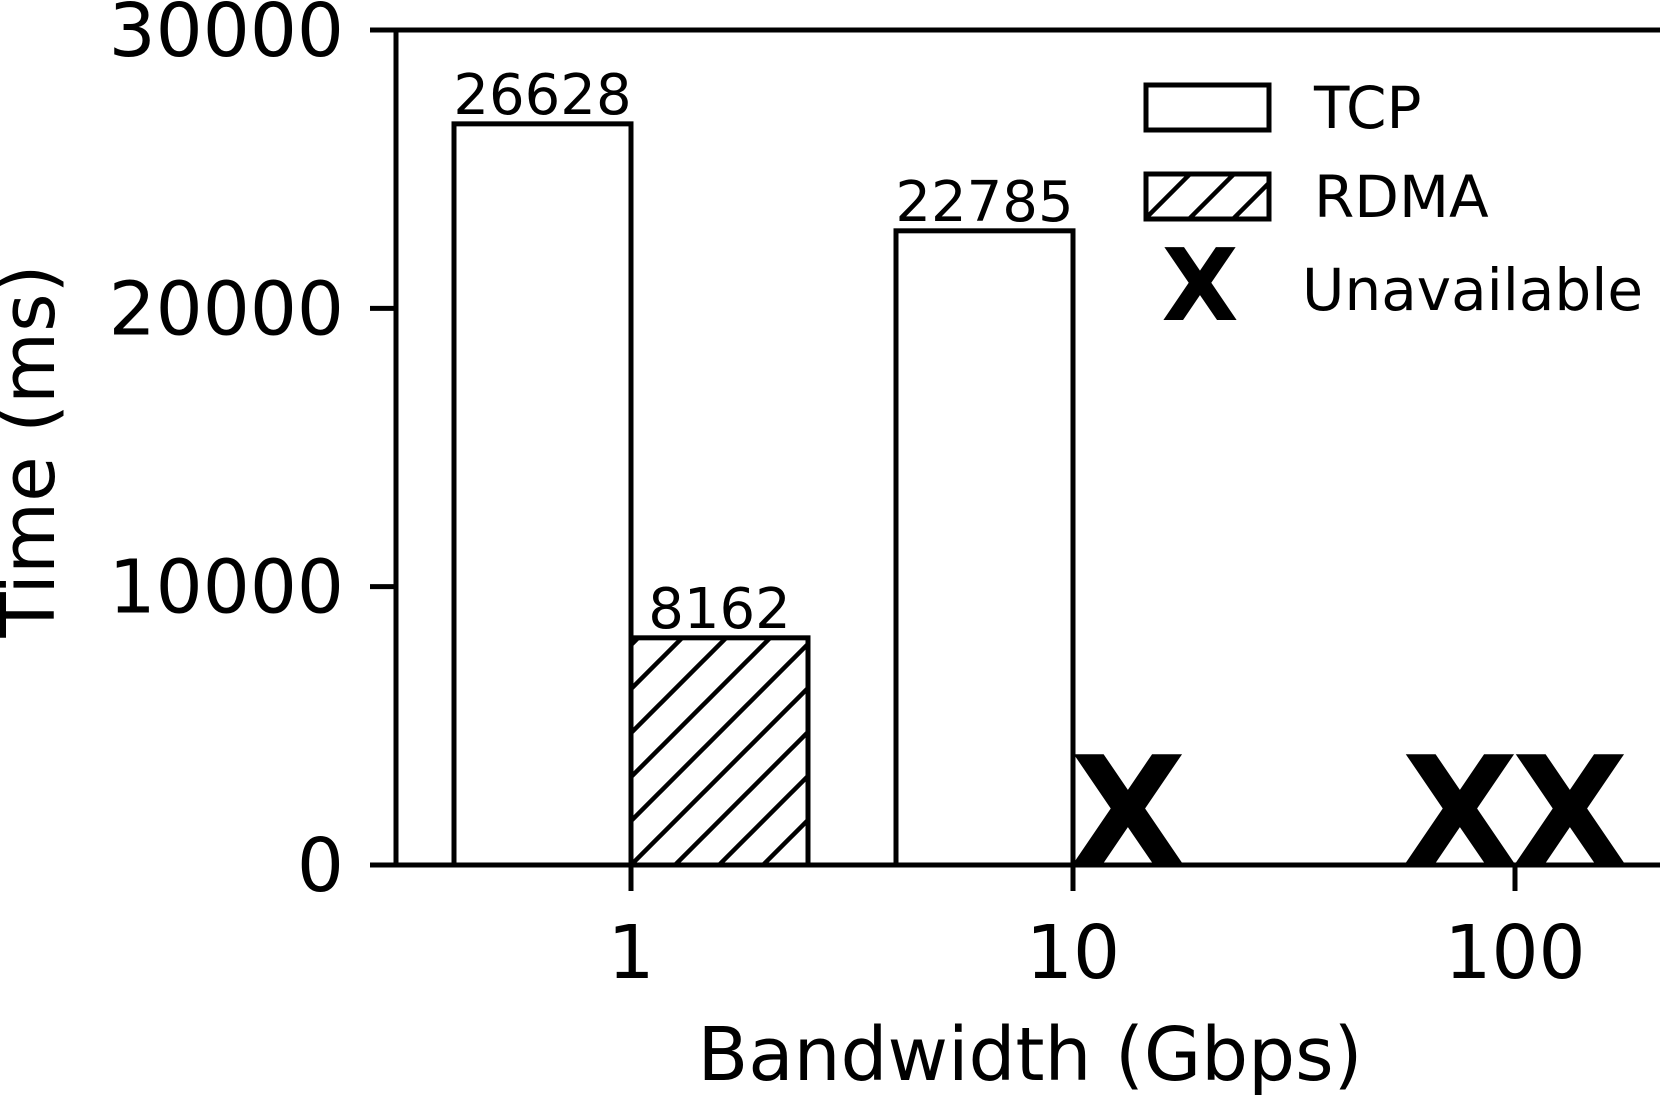 The width and height of the screenshot is (1660, 1095). Describe the element at coordinates (226, 37) in the screenshot. I see `y-tick-label-30000: 30000` at that location.